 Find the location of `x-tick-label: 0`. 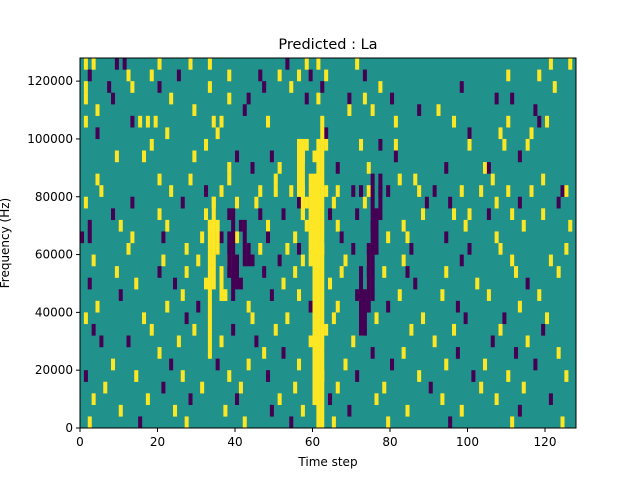

x-tick-label: 0 is located at coordinates (80, 442).